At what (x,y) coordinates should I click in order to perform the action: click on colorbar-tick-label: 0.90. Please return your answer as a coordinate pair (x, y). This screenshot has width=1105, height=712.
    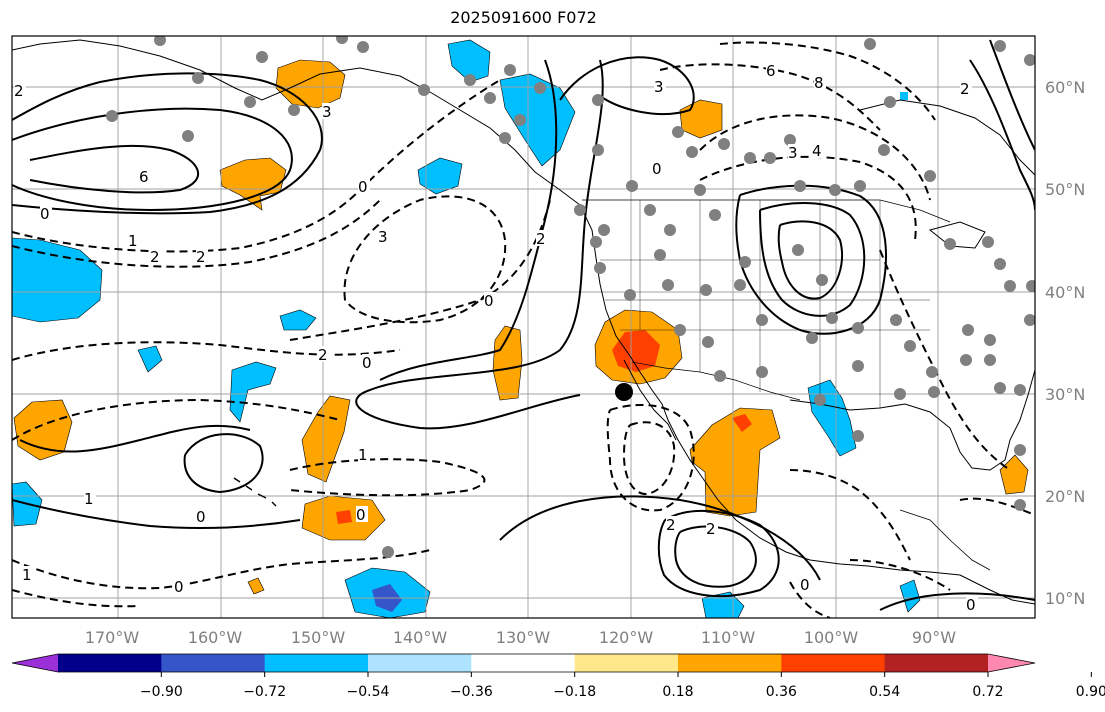
    Looking at the image, I should click on (1090, 692).